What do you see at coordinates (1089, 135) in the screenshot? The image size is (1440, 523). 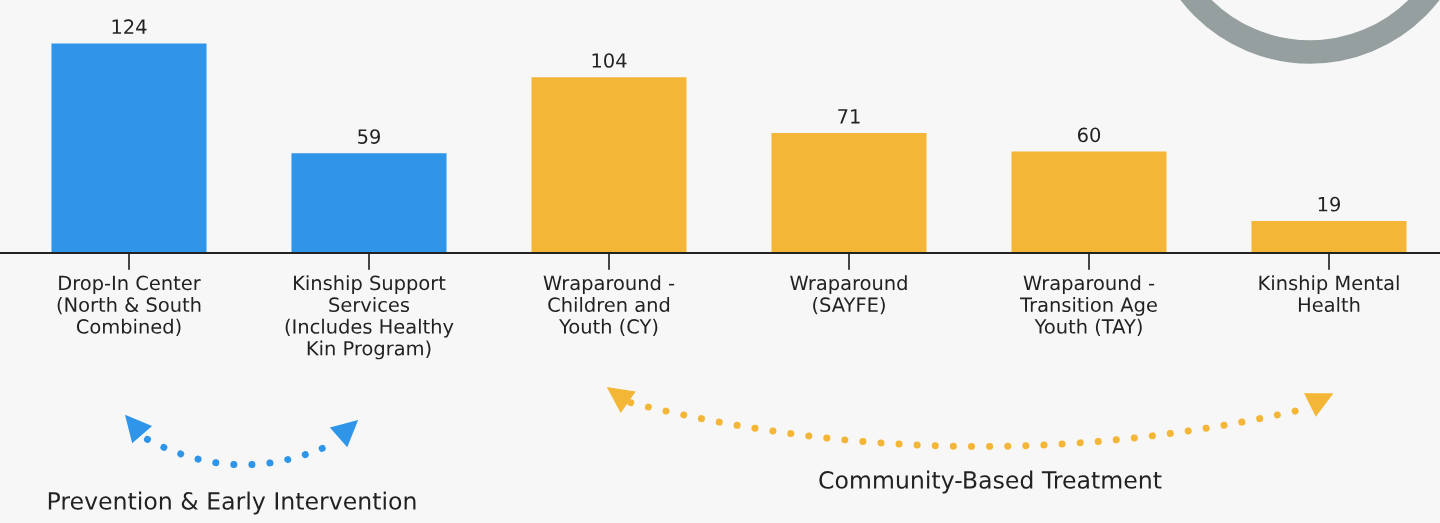 I see `data-label: 60` at bounding box center [1089, 135].